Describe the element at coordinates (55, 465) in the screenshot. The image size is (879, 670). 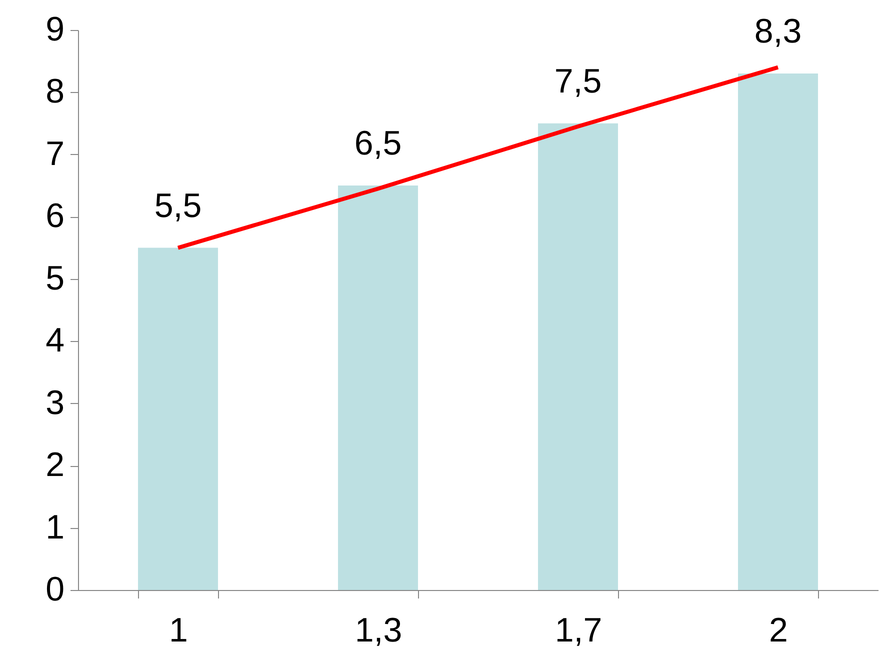
I see `y-tick-label: 2` at that location.